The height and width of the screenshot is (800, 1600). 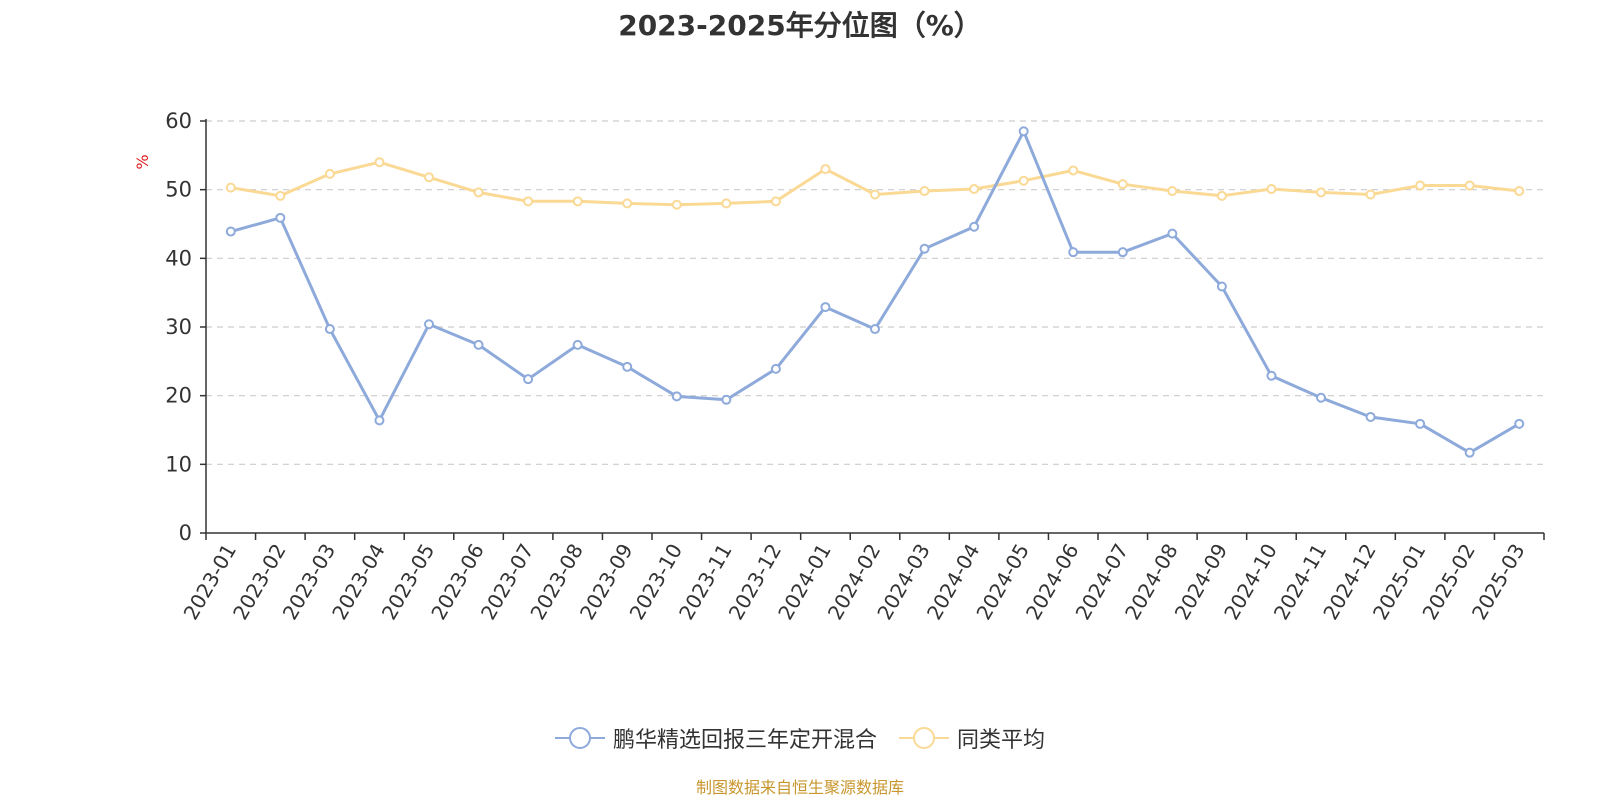 I want to click on legend-item-fund: 鹏华精选回报三年定开混合, so click(x=715, y=738).